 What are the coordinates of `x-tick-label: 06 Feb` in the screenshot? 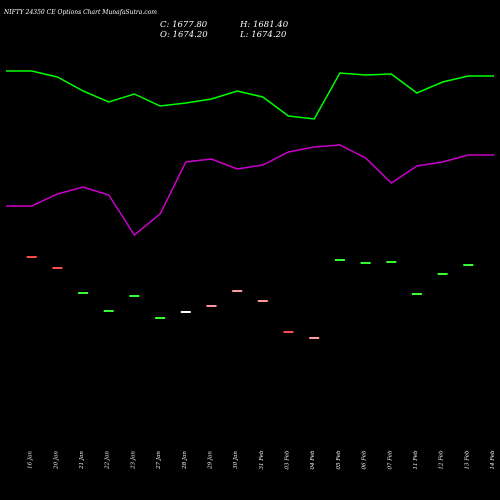 It's located at (365, 460).